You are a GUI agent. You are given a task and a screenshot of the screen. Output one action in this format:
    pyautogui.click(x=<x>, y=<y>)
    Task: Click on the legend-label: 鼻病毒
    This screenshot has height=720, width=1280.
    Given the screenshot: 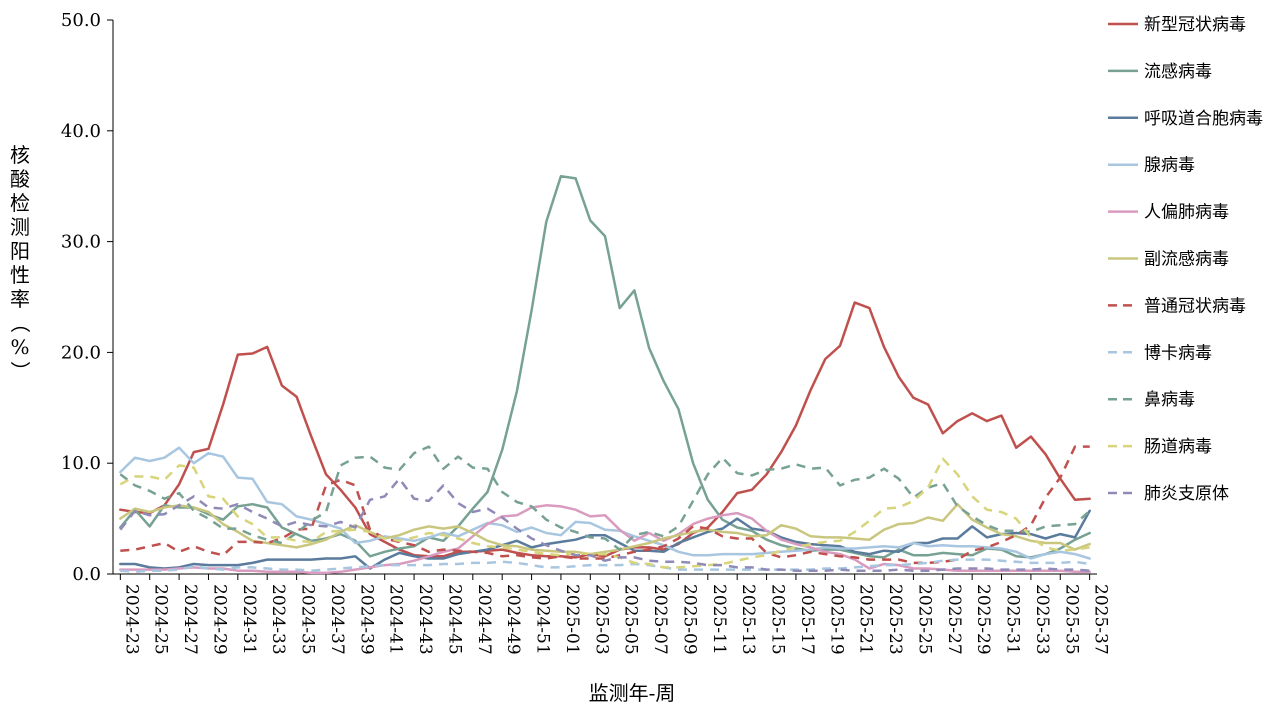 What is the action you would take?
    pyautogui.click(x=1169, y=400)
    